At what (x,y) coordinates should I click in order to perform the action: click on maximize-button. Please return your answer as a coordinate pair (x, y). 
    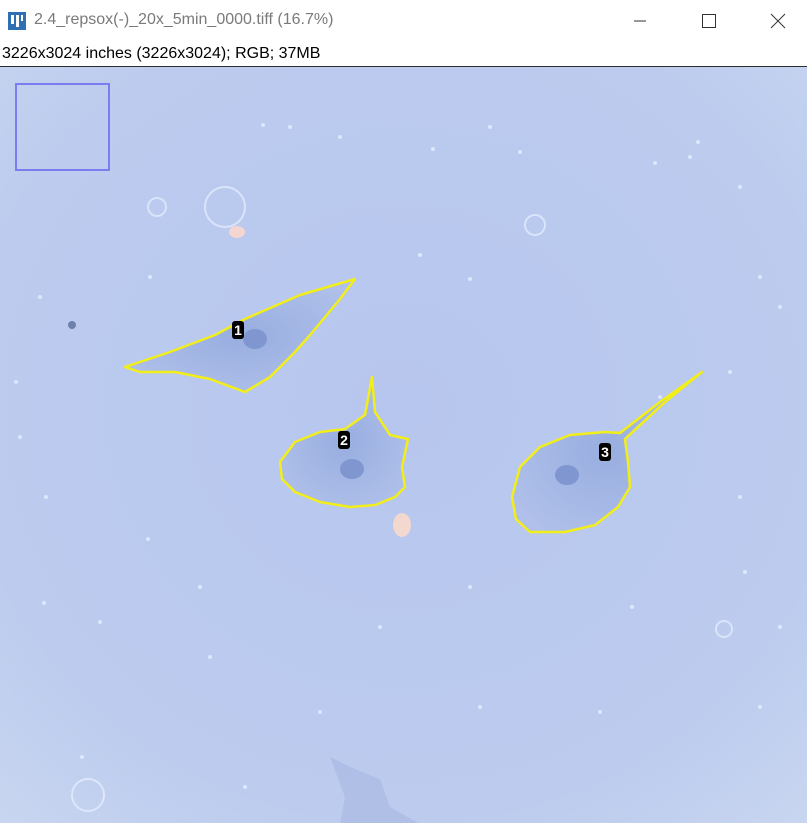
    Looking at the image, I should click on (709, 21).